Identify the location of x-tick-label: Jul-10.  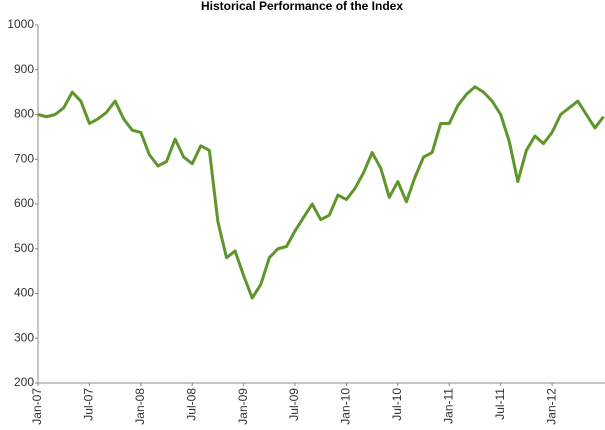
(397, 404).